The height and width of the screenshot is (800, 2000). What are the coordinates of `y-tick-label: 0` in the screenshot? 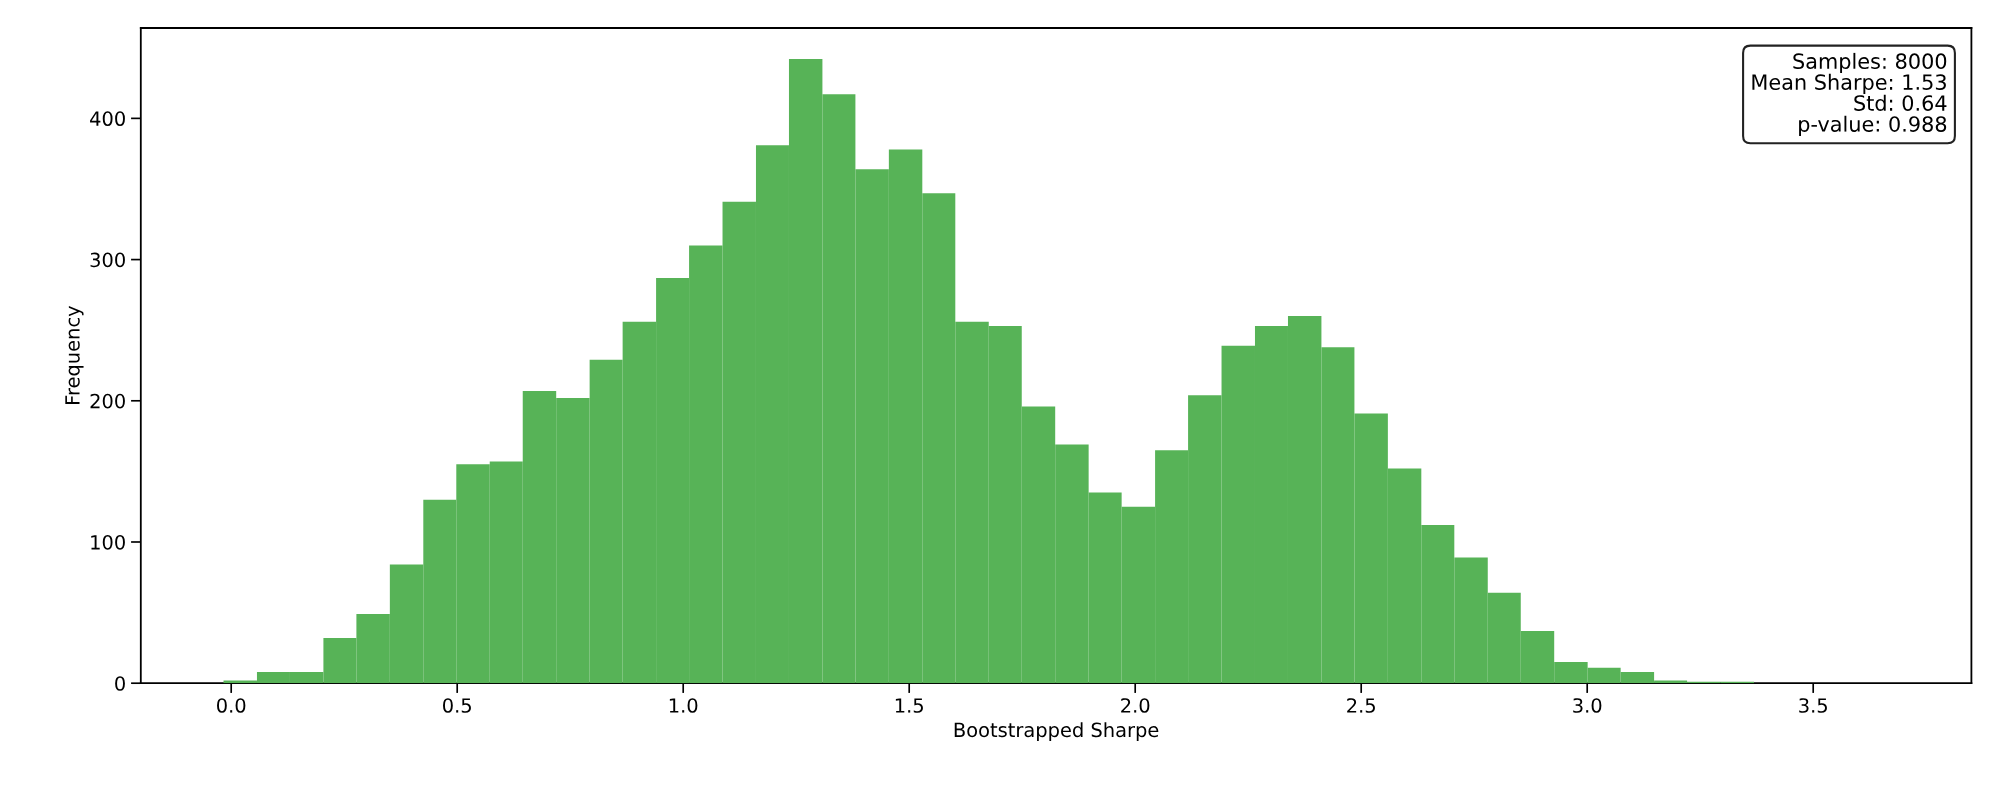 It's located at (120, 683).